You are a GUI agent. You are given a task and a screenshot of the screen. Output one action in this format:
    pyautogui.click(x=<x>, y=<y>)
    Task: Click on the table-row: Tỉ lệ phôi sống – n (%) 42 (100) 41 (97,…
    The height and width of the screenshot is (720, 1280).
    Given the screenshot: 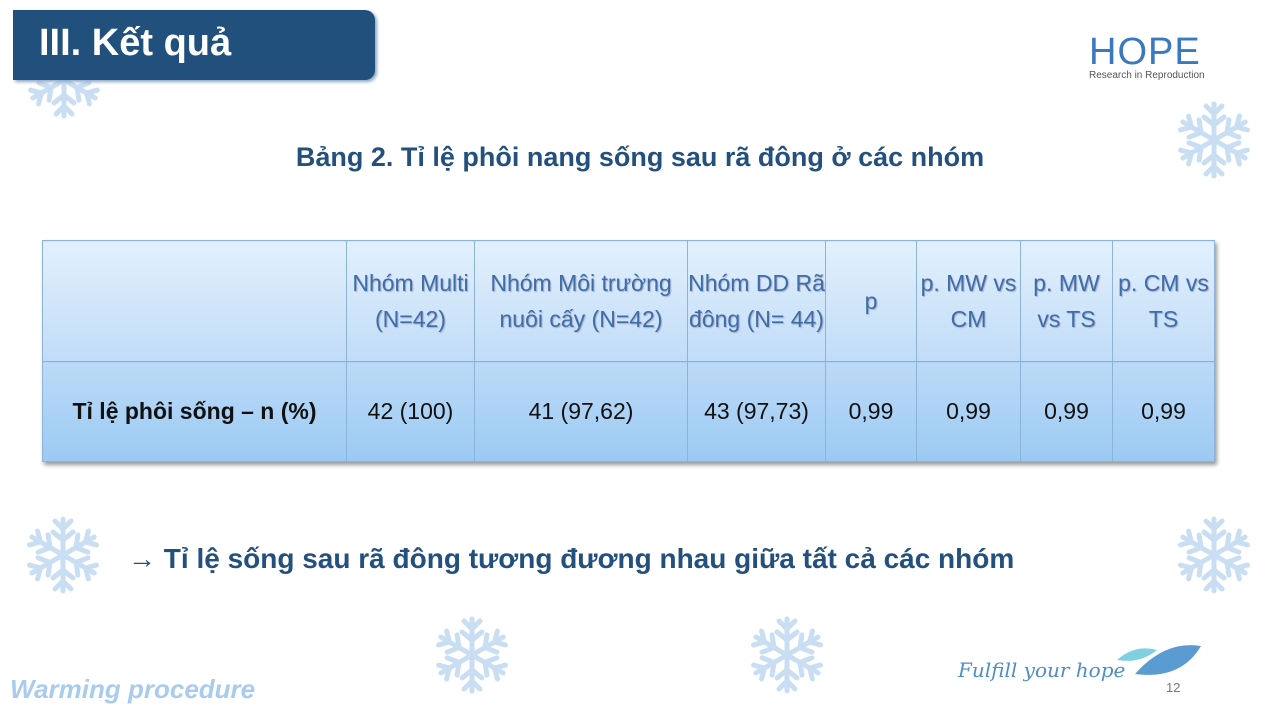 What is the action you would take?
    pyautogui.click(x=628, y=411)
    